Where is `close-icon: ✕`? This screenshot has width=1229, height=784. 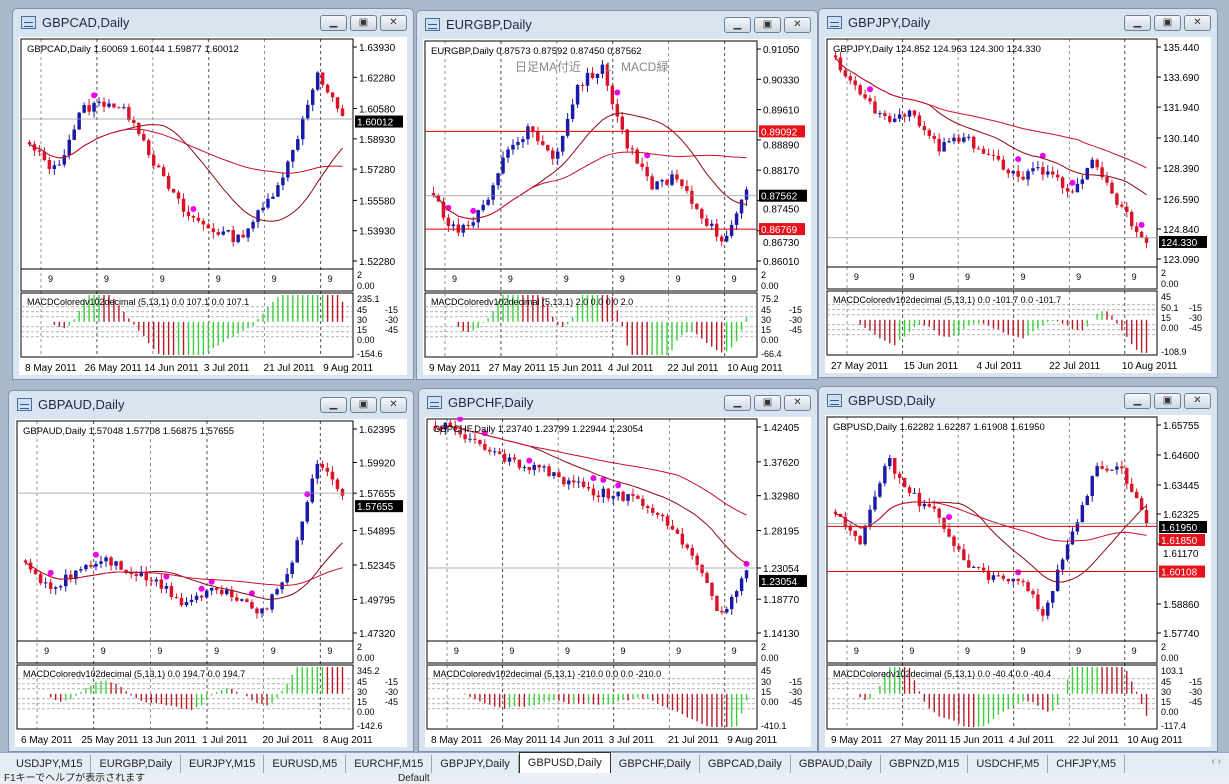 close-icon: ✕ is located at coordinates (1197, 400).